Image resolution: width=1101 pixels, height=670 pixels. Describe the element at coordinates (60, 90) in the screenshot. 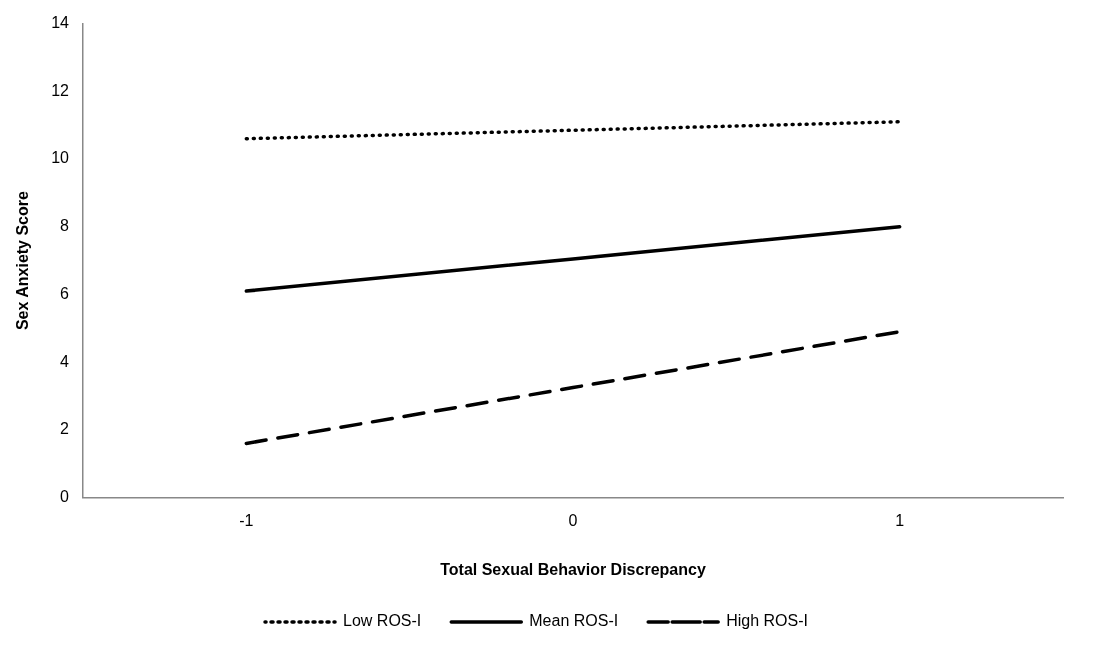

I see `y-tick-label: 12` at that location.